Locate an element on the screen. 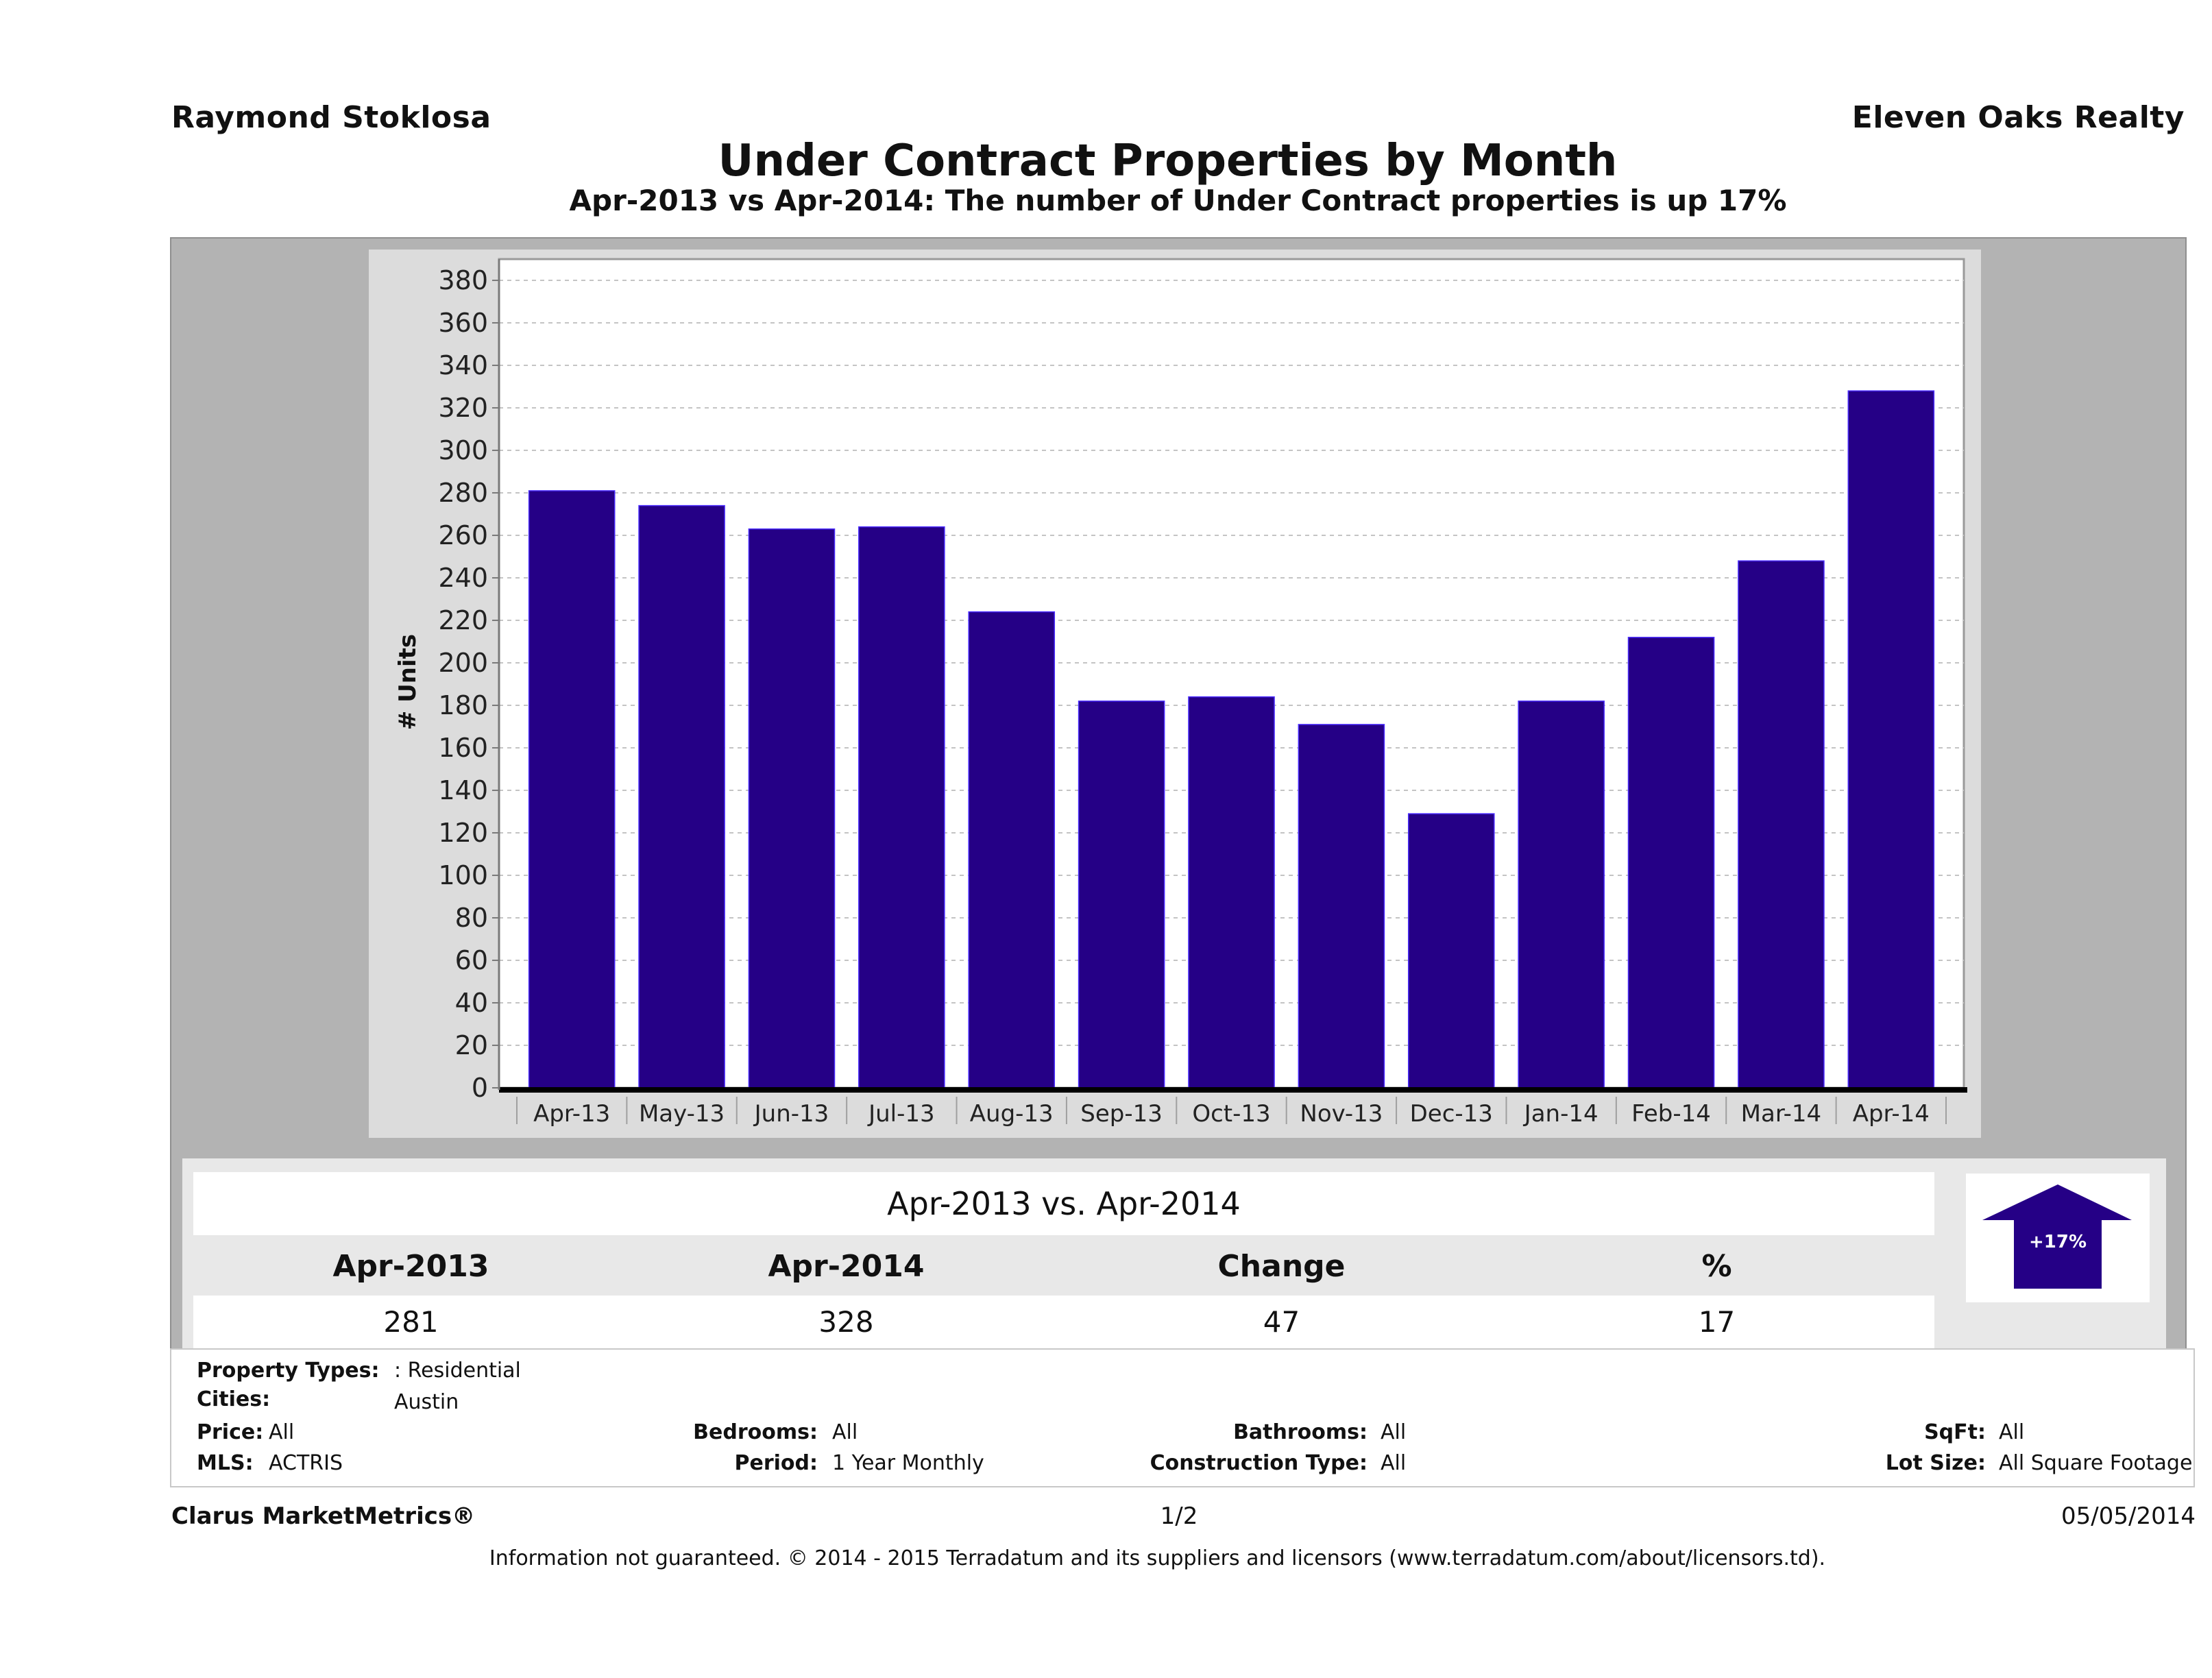 This screenshot has height=1678, width=2212. filter-label-property-types: Property Types: is located at coordinates (288, 1371).